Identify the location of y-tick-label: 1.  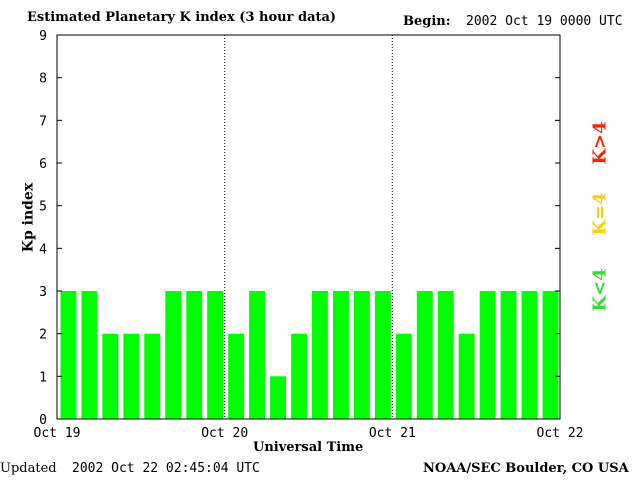
(43, 377).